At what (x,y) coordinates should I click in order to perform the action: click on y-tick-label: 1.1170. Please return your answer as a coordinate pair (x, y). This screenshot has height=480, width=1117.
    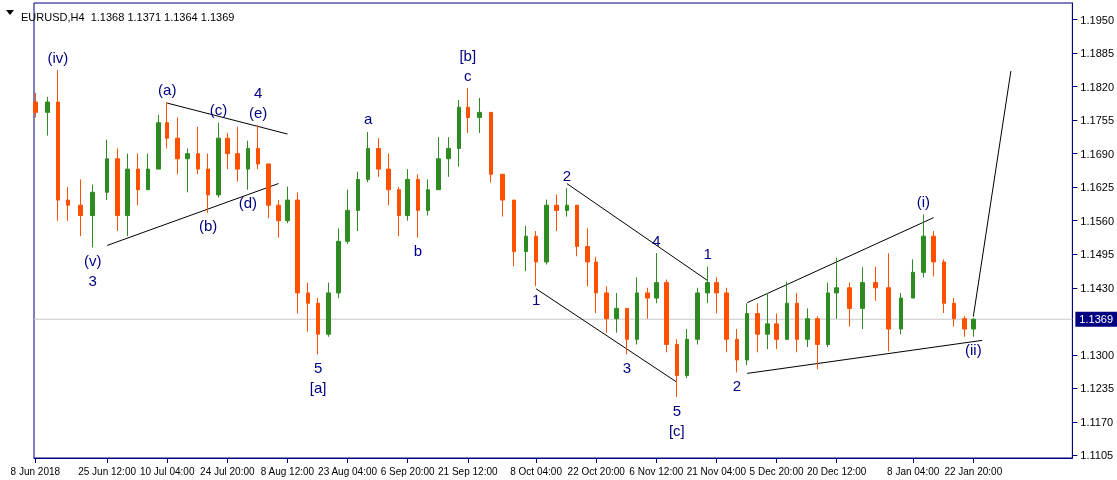
    Looking at the image, I should click on (1097, 421).